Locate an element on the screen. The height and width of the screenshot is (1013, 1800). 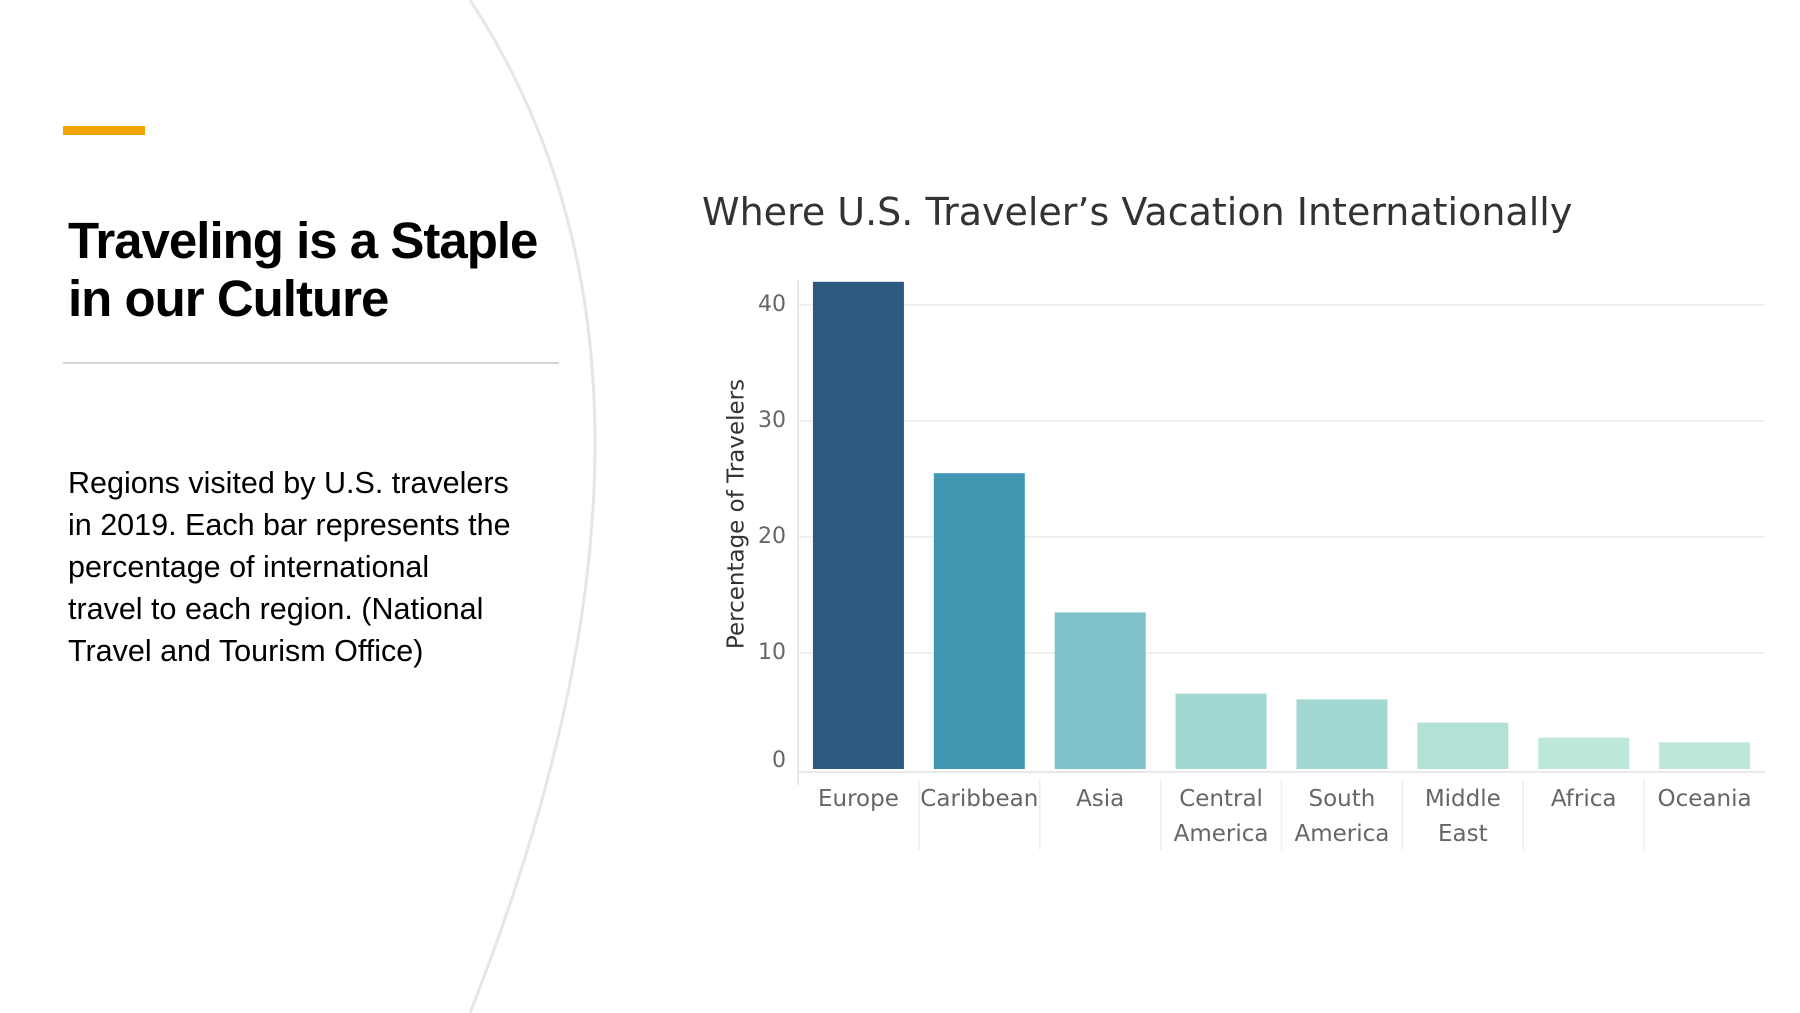
description-line: Travel and Tourism Office) is located at coordinates (246, 651).